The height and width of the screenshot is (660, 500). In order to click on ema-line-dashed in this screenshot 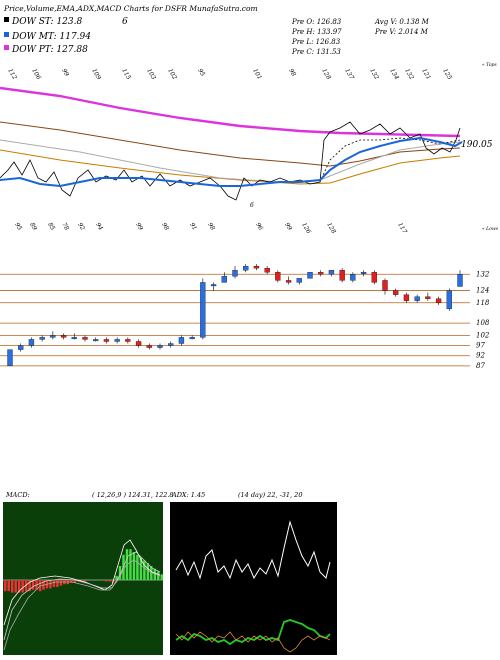, I will do `click(390, 160)`.